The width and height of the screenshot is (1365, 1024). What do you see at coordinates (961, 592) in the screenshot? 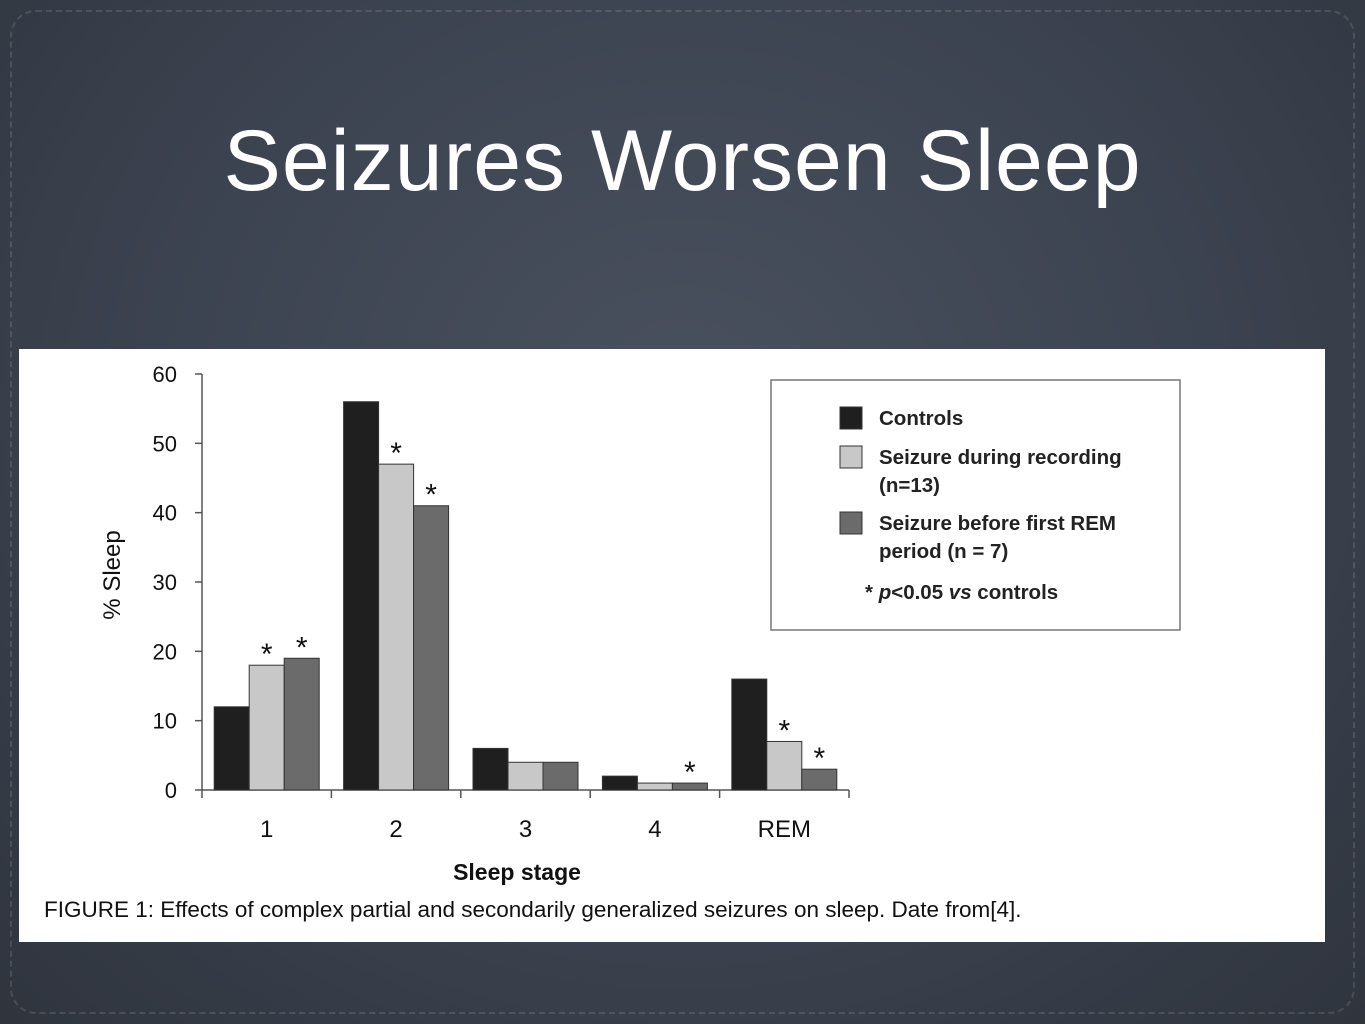
I see `legend-significance-note: * p<0.05 vs controls` at bounding box center [961, 592].